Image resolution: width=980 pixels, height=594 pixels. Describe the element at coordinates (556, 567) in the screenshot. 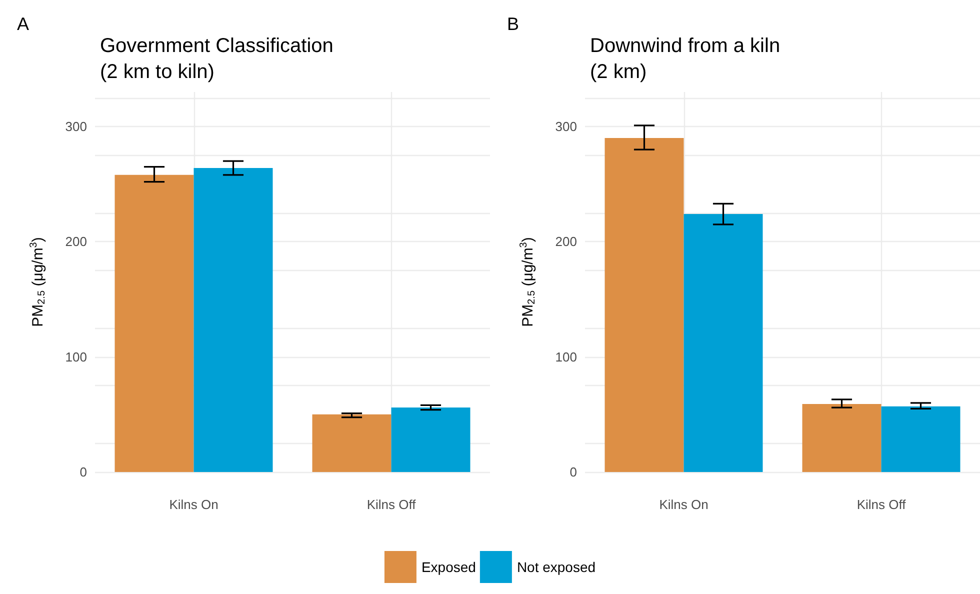

I see `legend-label: Not exposed` at that location.